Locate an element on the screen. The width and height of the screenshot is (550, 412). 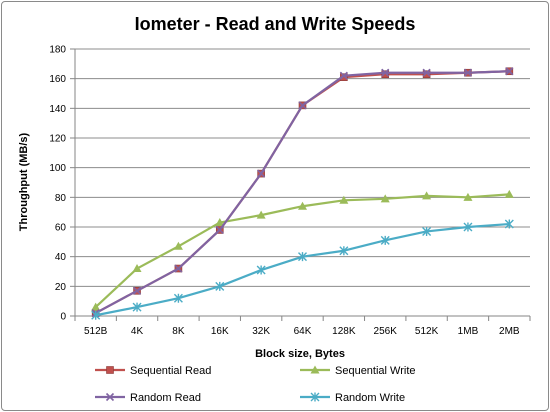
y-tick-label: 100 is located at coordinates (57, 168).